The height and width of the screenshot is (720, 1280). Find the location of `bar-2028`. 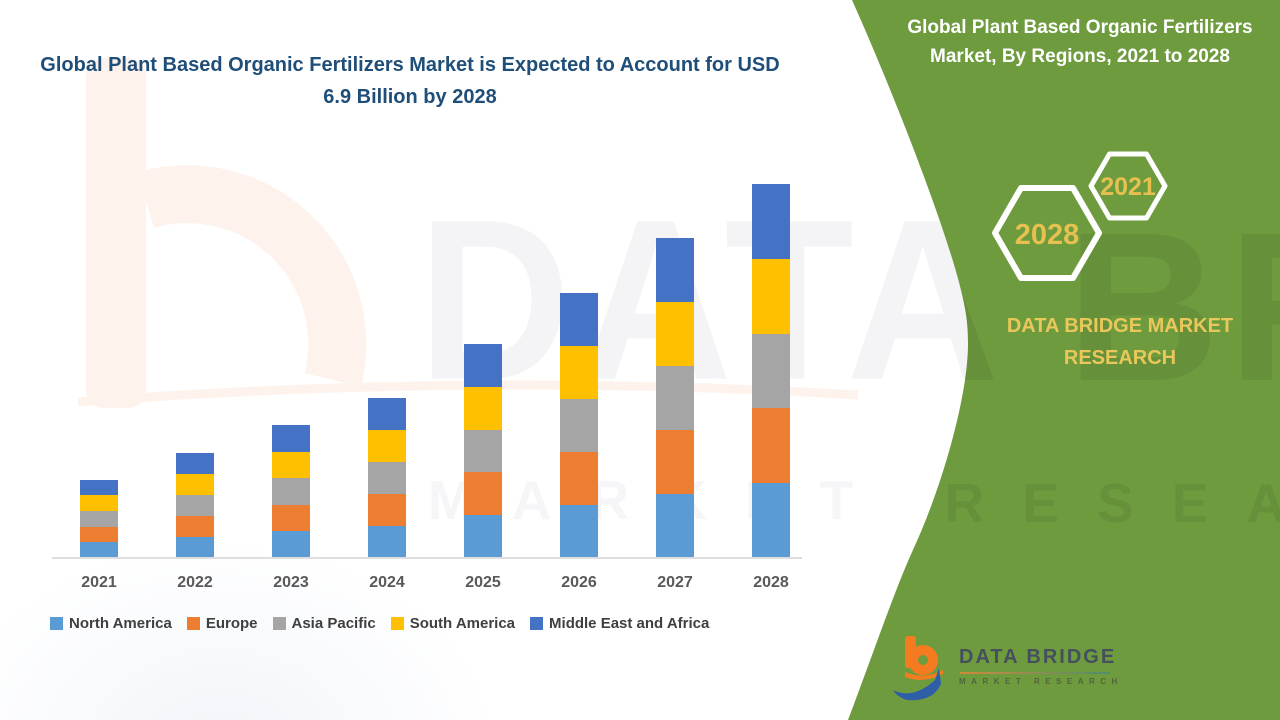

bar-2028 is located at coordinates (771, 371).